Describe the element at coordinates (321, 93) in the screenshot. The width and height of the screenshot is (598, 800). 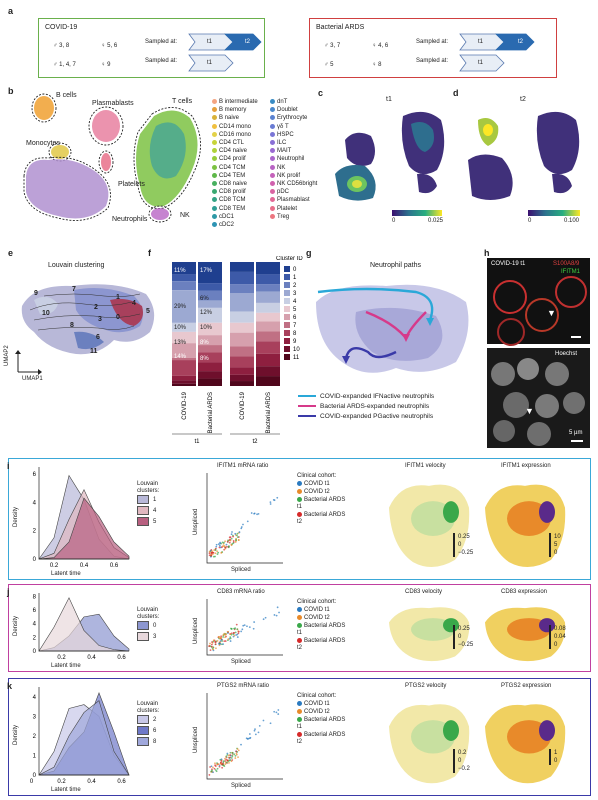
I see `panel-c-label: c` at that location.